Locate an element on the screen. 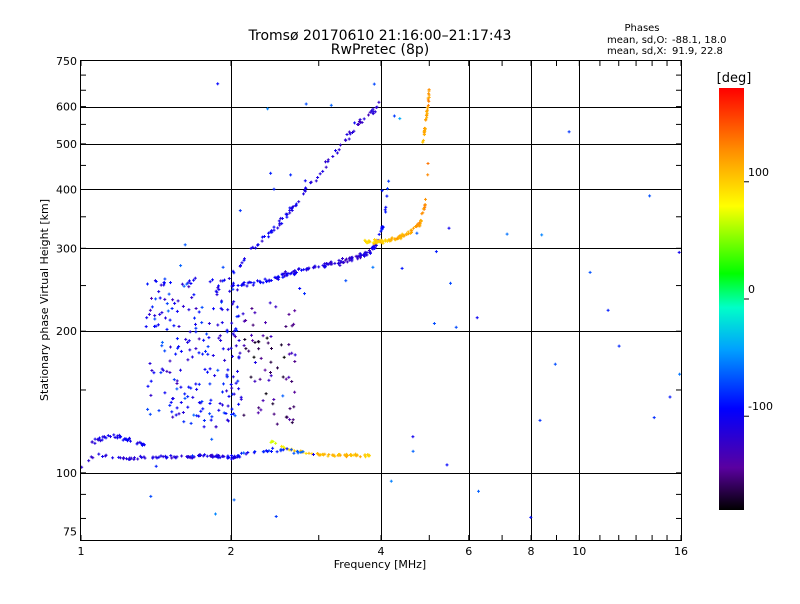  y-tick-label: 100 is located at coordinates (66, 473).